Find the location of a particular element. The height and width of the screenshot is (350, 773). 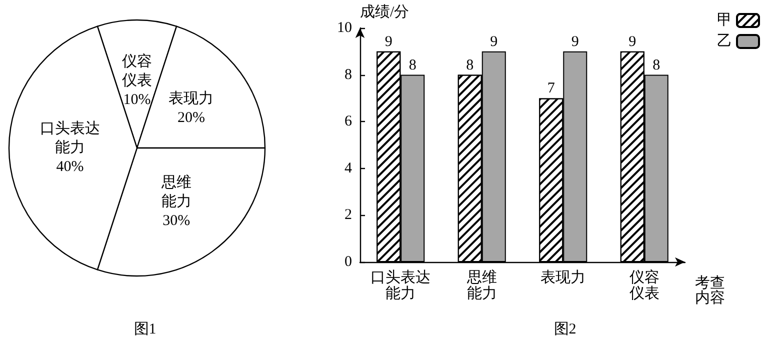

x-tick-label: 仪容仪表 is located at coordinates (644, 285).